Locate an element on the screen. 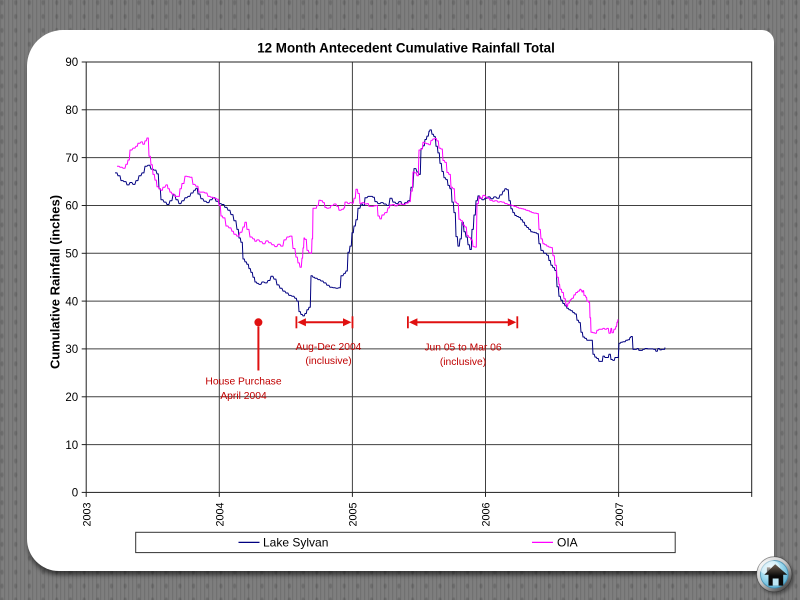 The width and height of the screenshot is (800, 600). svg-text: House Purchase is located at coordinates (243, 382).